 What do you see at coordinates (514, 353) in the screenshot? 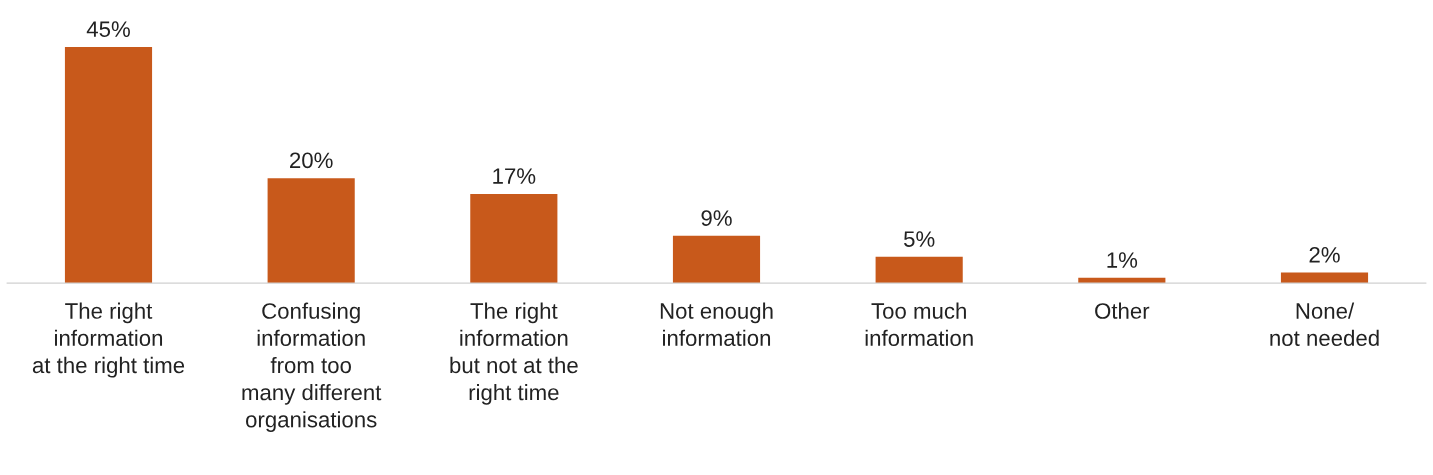
I see `x-tick-label: The right information but not at the right time` at bounding box center [514, 353].